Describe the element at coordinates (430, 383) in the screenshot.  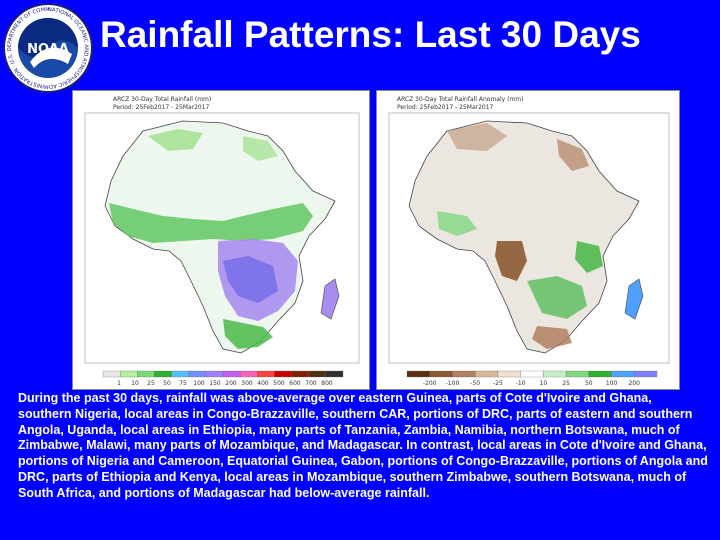
I see `legend-tick-label: -200` at that location.